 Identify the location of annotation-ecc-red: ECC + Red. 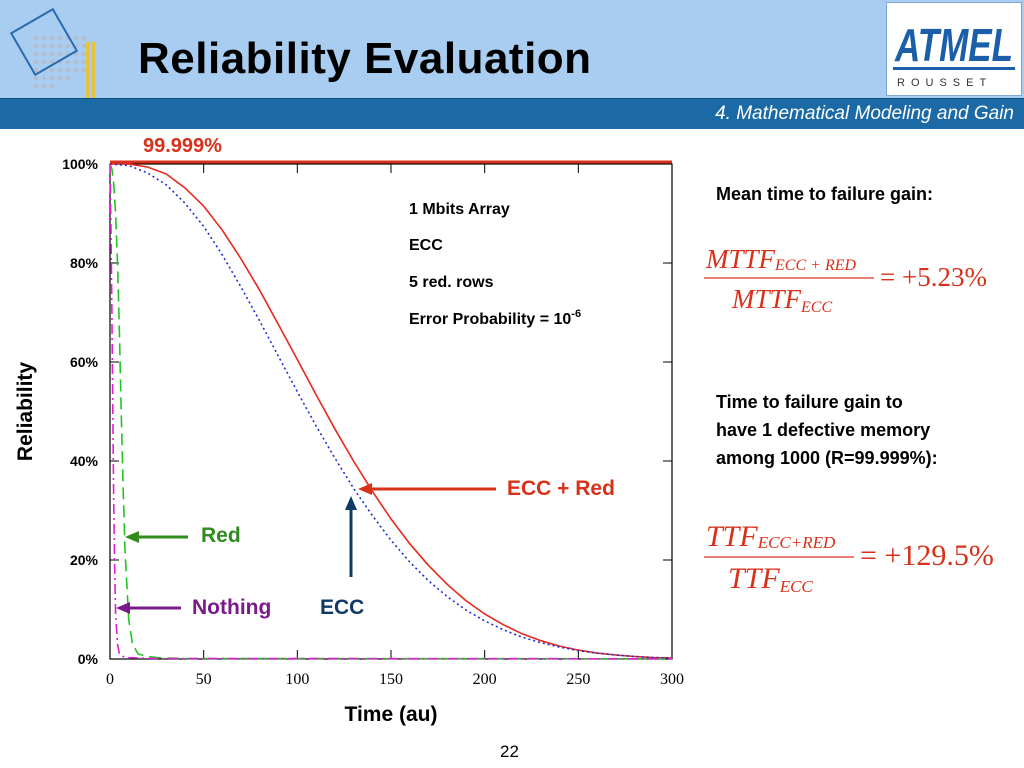
(561, 488).